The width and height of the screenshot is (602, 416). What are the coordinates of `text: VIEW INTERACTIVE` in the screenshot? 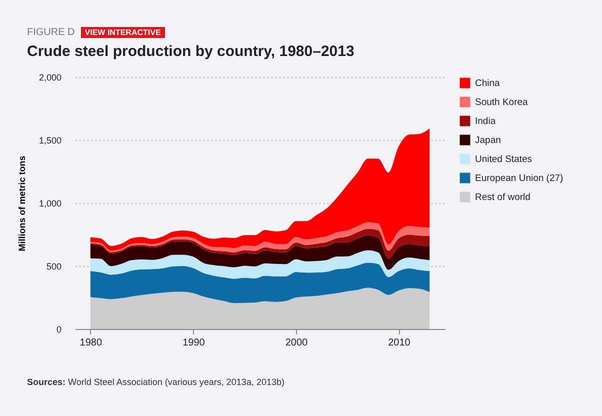 It's located at (122, 32).